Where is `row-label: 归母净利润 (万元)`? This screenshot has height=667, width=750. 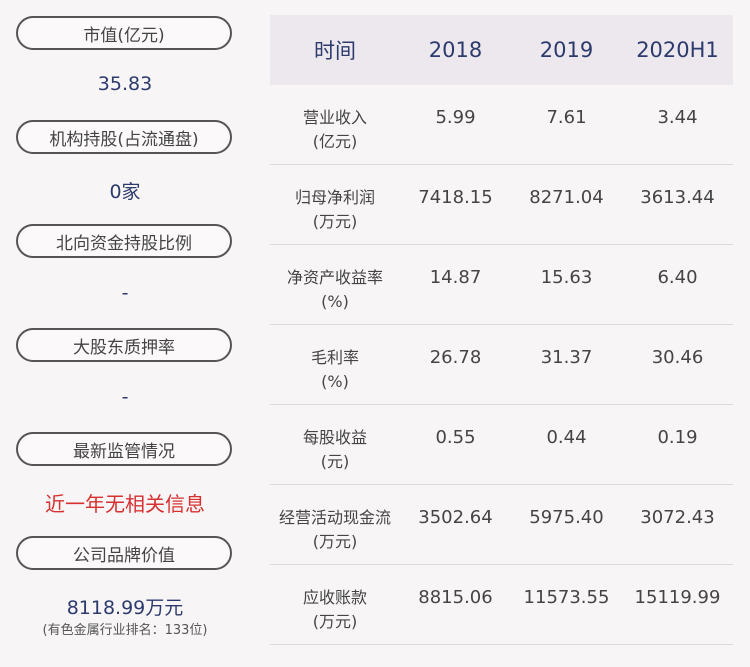
row-label: 归母净利润 (万元) is located at coordinates (335, 199).